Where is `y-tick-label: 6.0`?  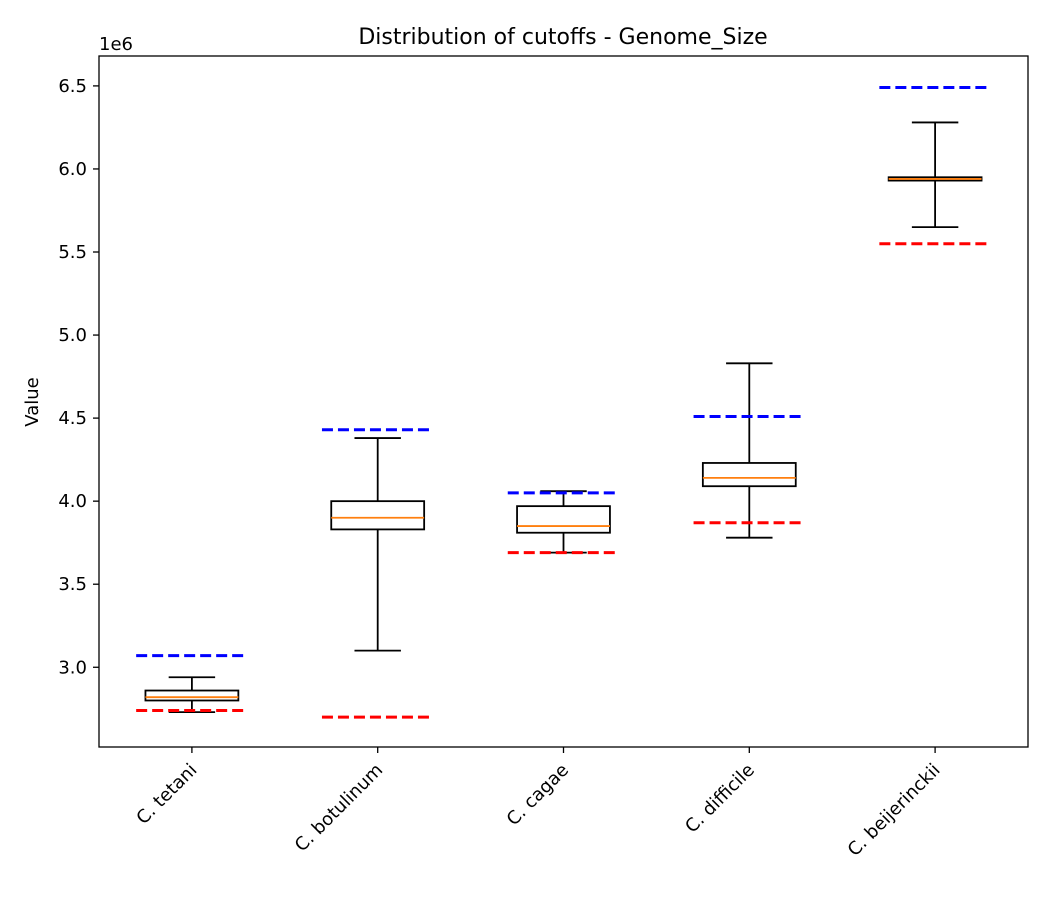 y-tick-label: 6.0 is located at coordinates (72, 169).